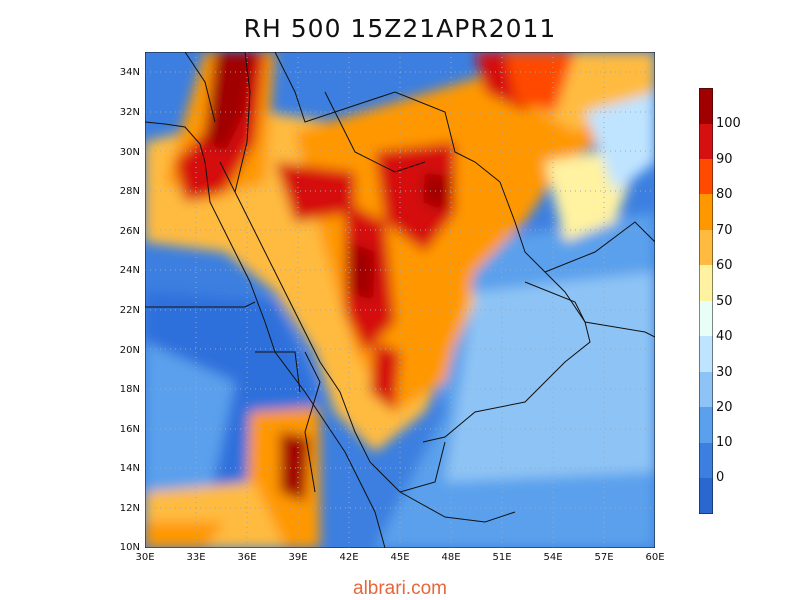 The image size is (800, 600). Describe the element at coordinates (724, 230) in the screenshot. I see `colorbar-label-70: 70` at that location.